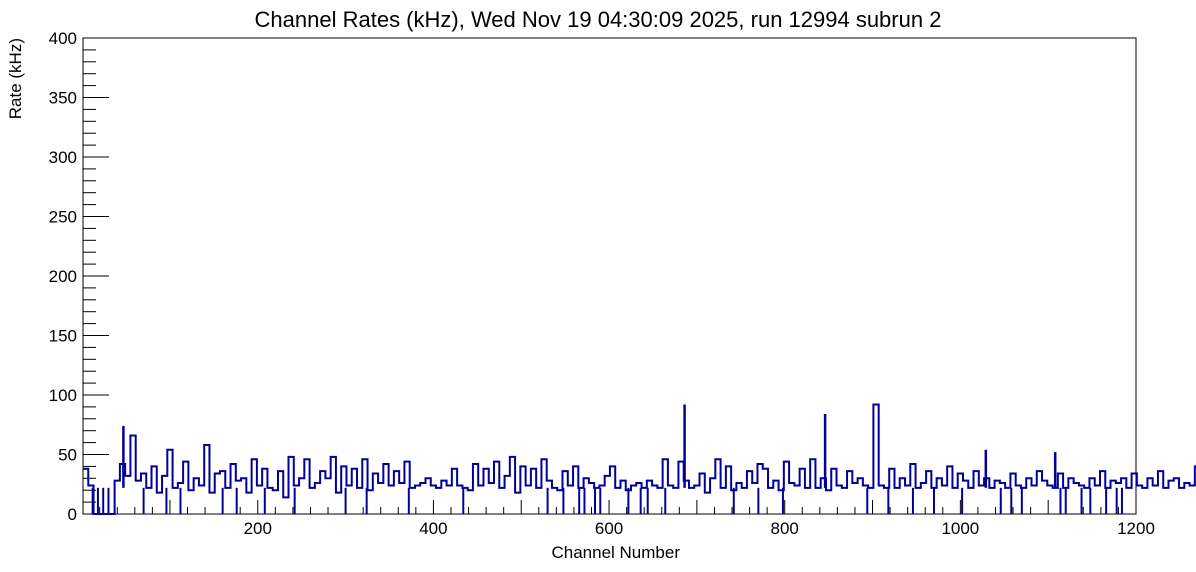 The height and width of the screenshot is (572, 1196). What do you see at coordinates (72, 514) in the screenshot?
I see `y-tick-label: 0` at bounding box center [72, 514].